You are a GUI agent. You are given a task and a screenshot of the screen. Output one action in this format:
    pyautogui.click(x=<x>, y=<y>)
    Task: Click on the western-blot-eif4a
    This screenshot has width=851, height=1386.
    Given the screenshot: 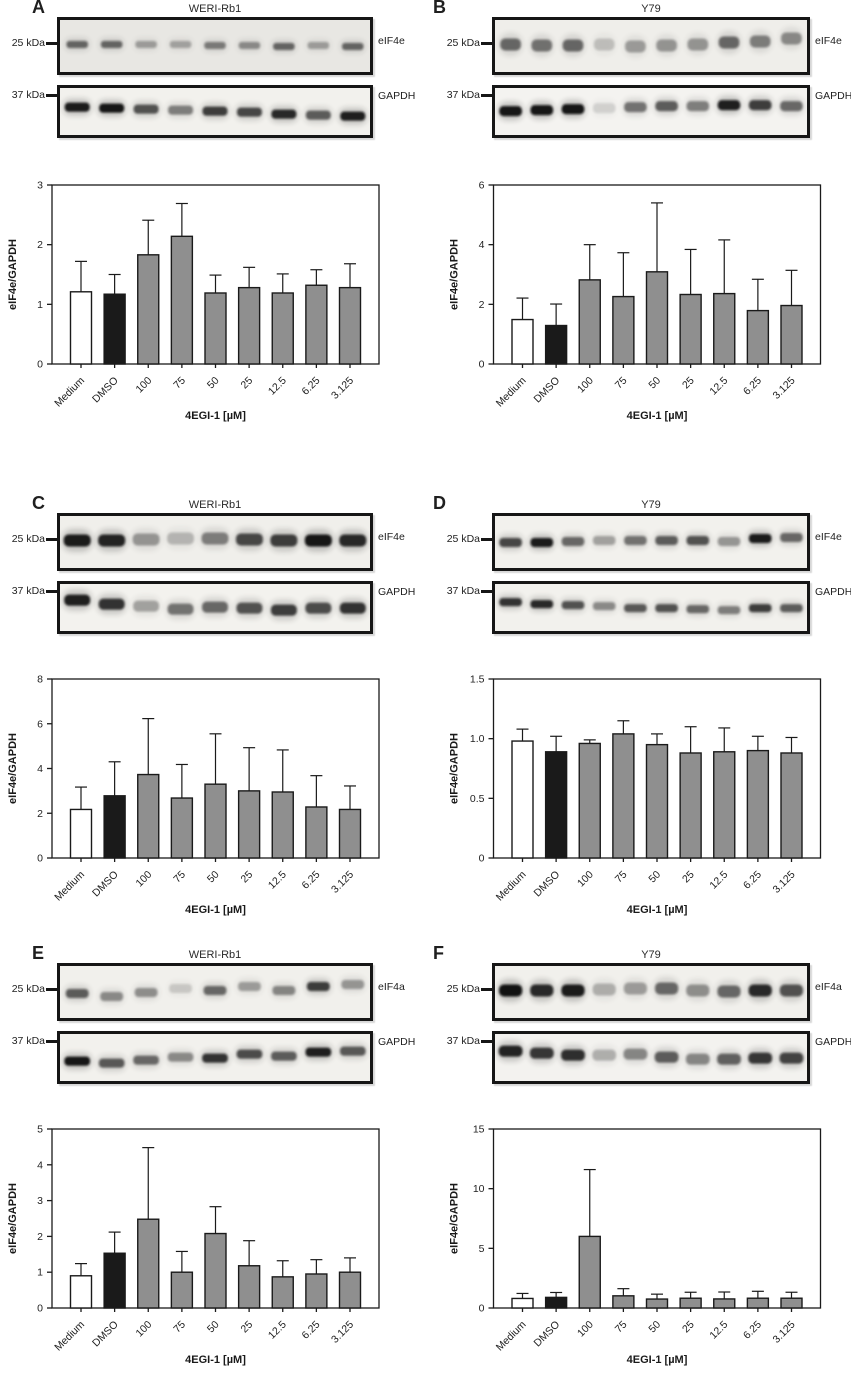 What is the action you would take?
    pyautogui.click(x=651, y=992)
    